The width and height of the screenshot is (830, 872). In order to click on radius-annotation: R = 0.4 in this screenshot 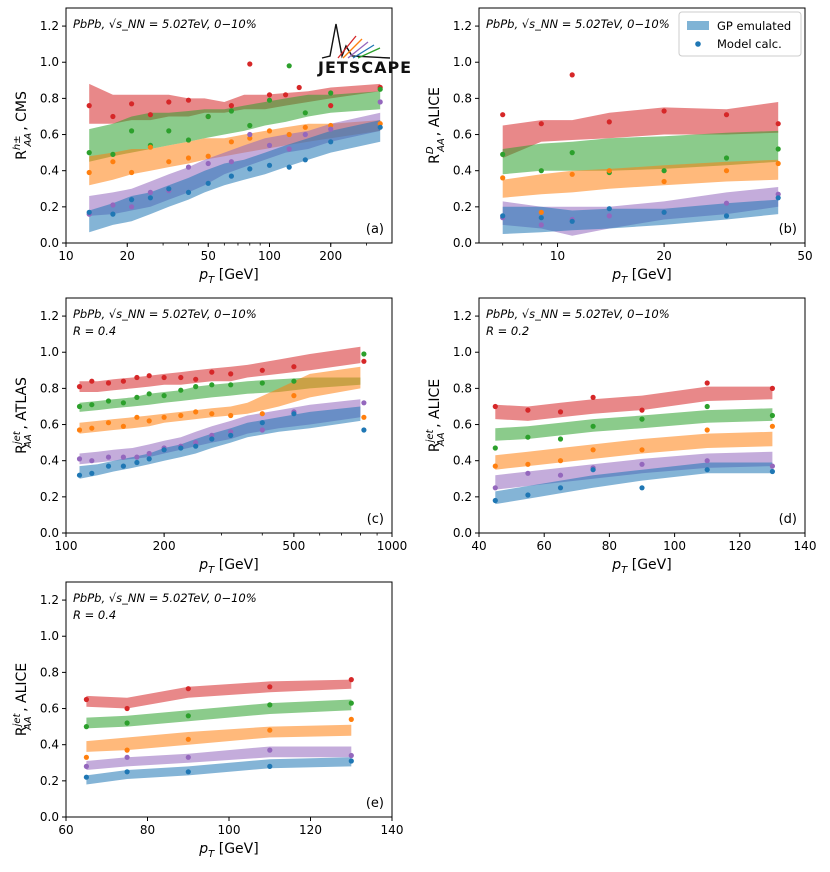, I will do `click(94, 331)`.